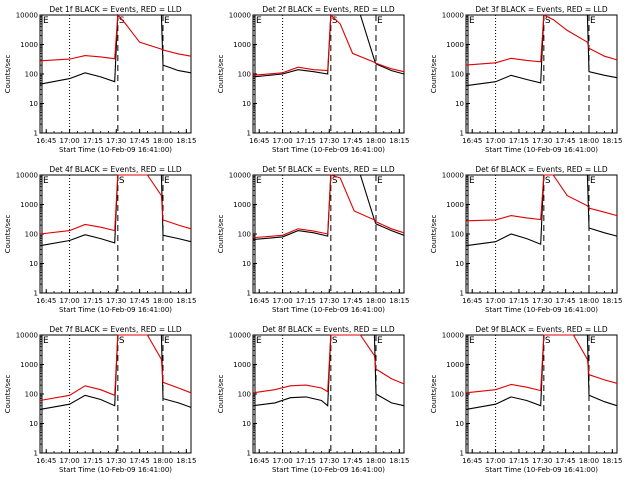  What do you see at coordinates (328, 9) in the screenshot?
I see `panel-title: Det 2f BLACK = Events, RED = LLD` at bounding box center [328, 9].